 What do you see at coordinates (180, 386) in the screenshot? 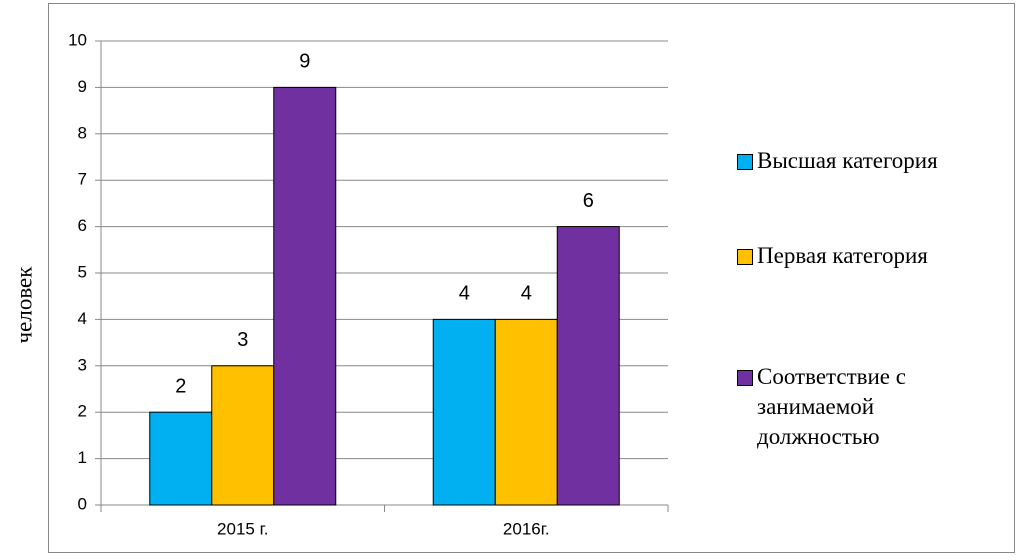
I see `data-label: 2` at bounding box center [180, 386].